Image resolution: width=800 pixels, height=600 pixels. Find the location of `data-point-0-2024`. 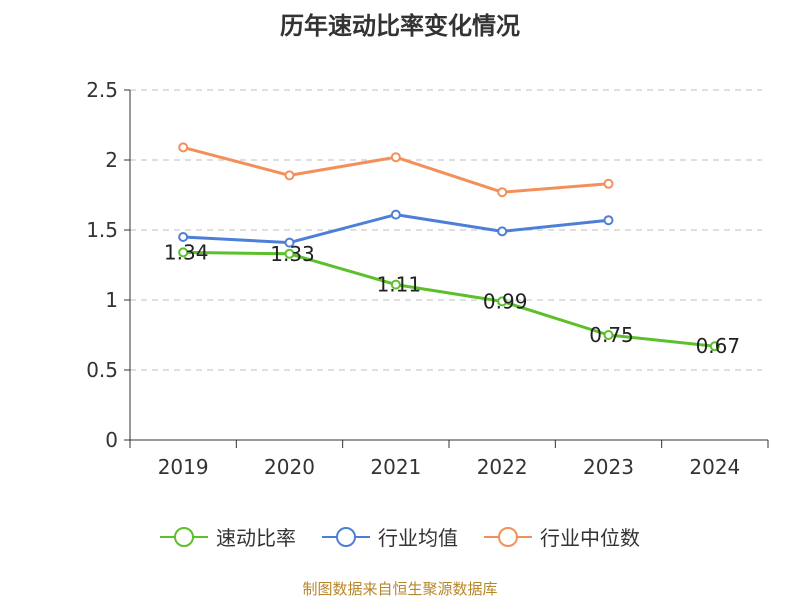

data-point-0-2024 is located at coordinates (714, 346).